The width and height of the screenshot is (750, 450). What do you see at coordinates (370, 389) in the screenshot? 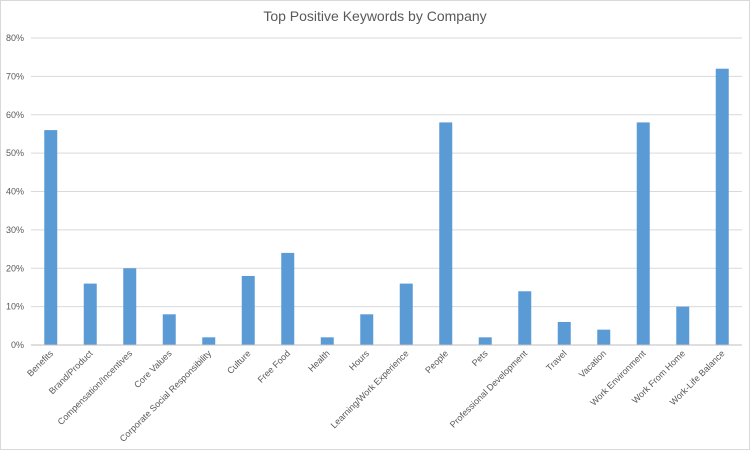
I see `x-tick-label: Learning/Work Experience` at bounding box center [370, 389].